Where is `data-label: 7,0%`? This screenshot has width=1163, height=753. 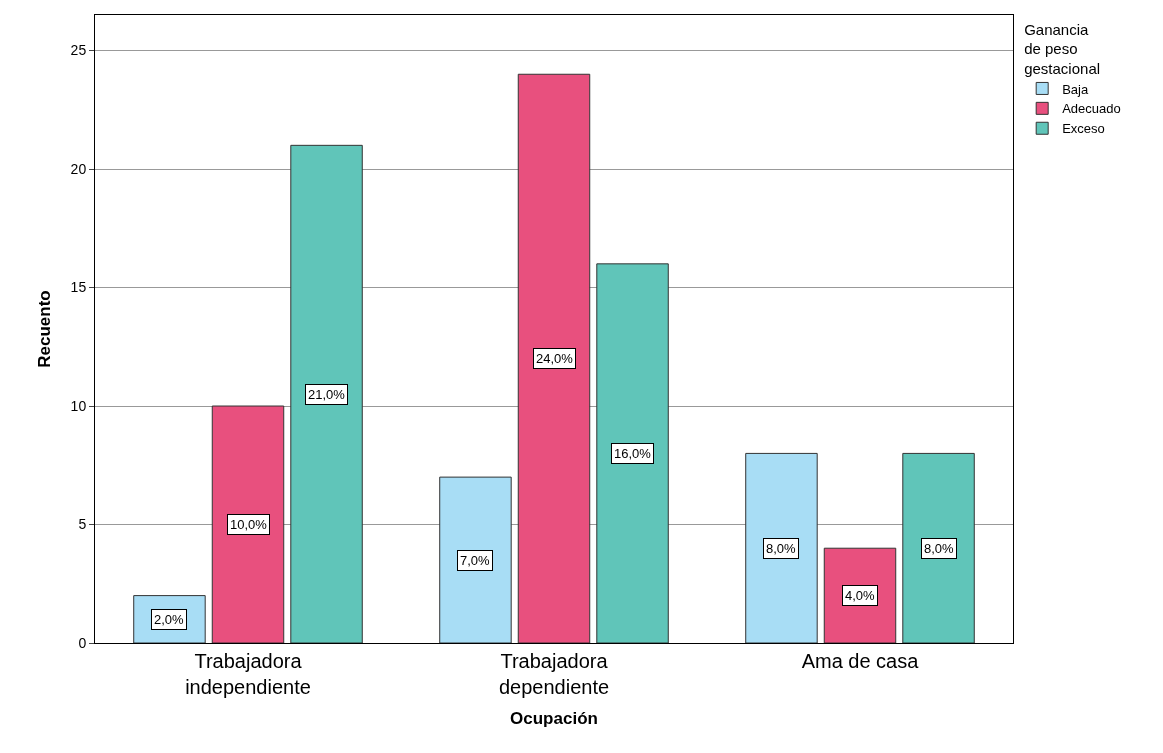
data-label: 7,0% is located at coordinates (475, 560).